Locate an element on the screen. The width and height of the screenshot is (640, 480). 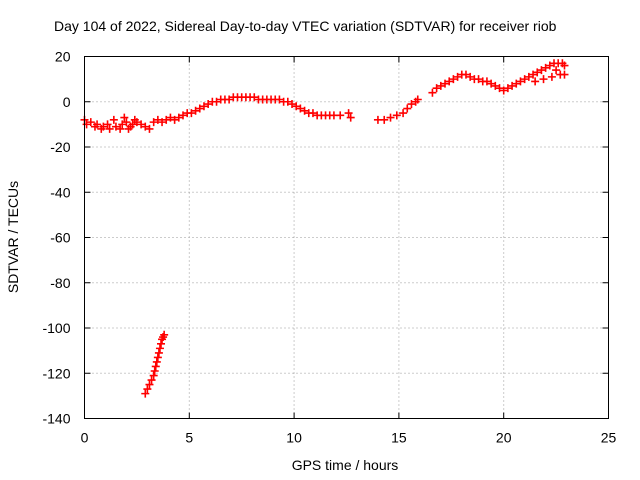
x-tick-label: 15 is located at coordinates (399, 438).